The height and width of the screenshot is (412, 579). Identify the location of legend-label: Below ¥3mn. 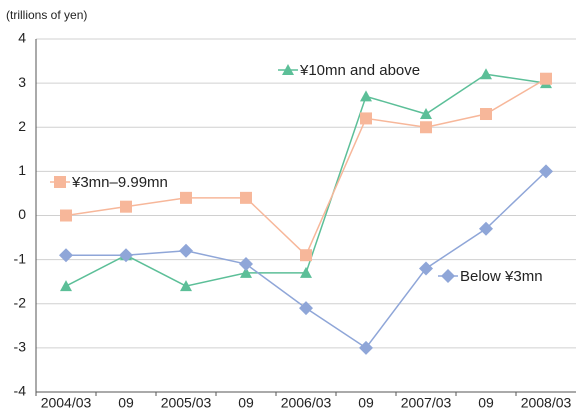
(501, 276).